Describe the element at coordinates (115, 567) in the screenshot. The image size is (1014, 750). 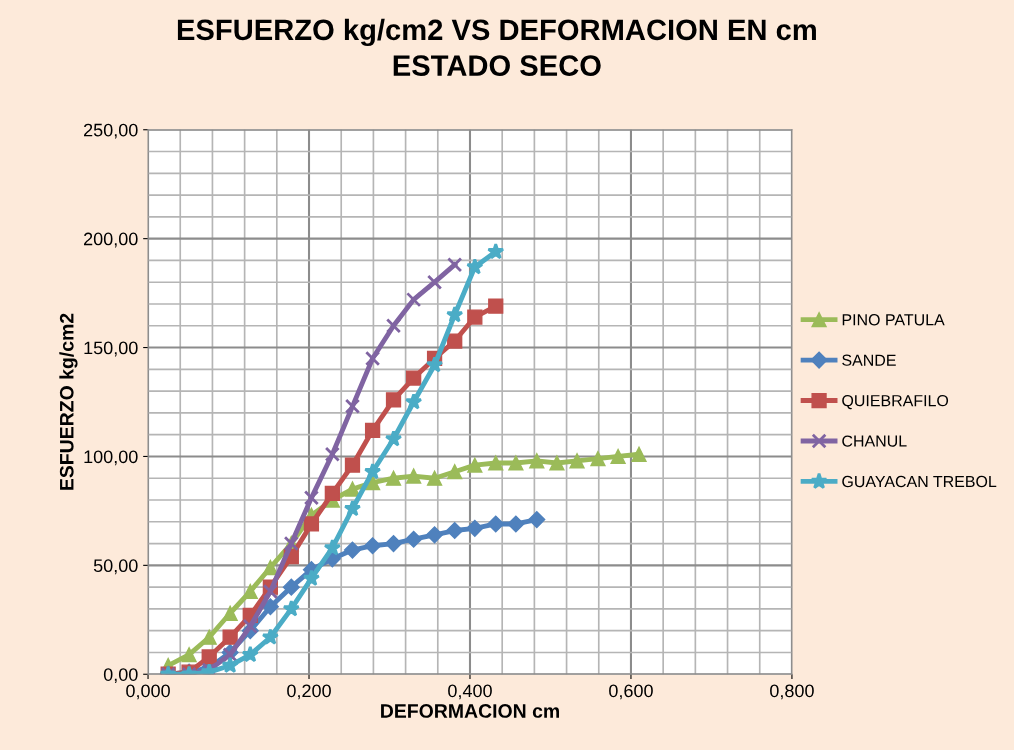
I see `y-tick-label: 50,00` at that location.